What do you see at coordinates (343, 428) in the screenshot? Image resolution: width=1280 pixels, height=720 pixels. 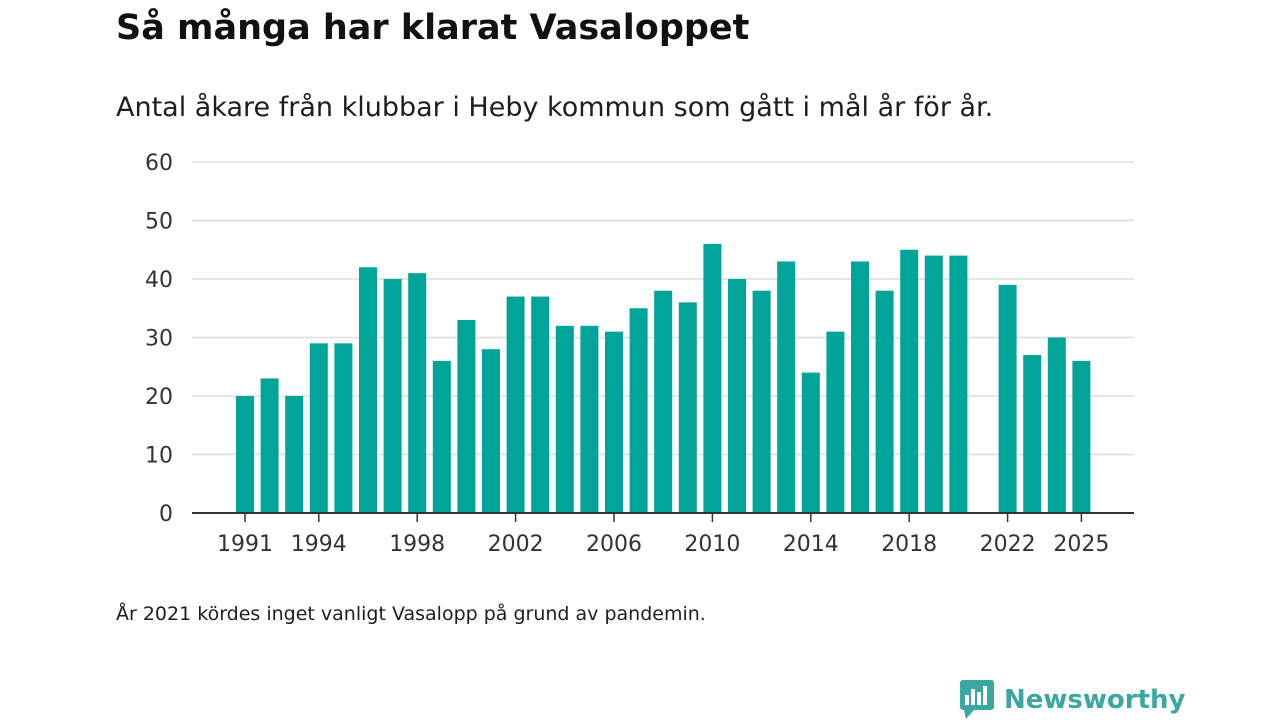 I see `bar-1995` at bounding box center [343, 428].